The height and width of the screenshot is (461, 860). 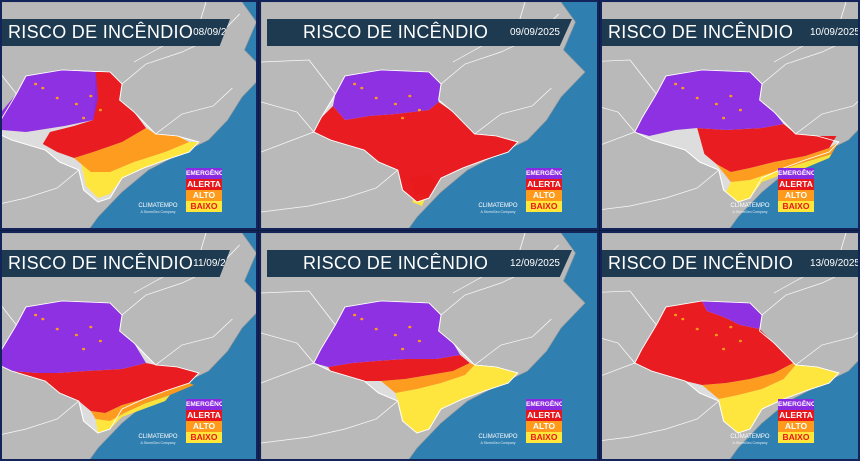 What do you see at coordinates (534, 263) in the screenshot?
I see `forecast-date: 12/09/2025` at bounding box center [534, 263].